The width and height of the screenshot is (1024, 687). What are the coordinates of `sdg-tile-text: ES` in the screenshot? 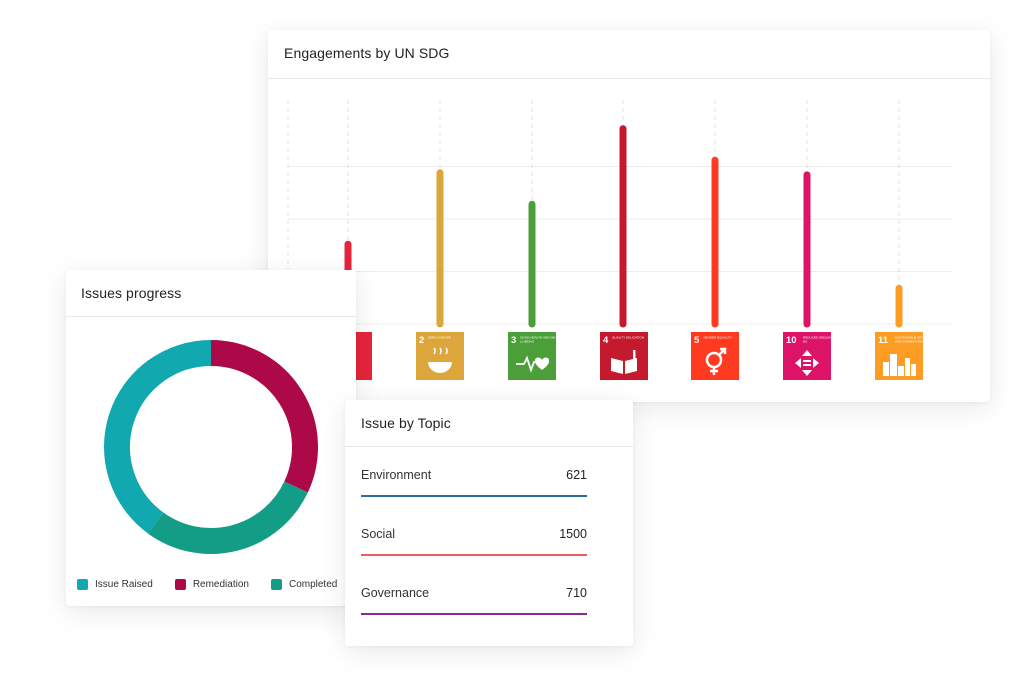 It's located at (805, 342).